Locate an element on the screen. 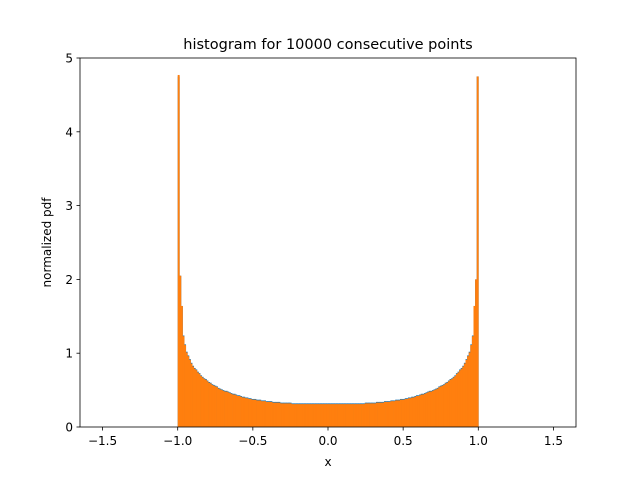 The width and height of the screenshot is (640, 485). chart-title: histogram for 10000 consecutive points is located at coordinates (327, 45).